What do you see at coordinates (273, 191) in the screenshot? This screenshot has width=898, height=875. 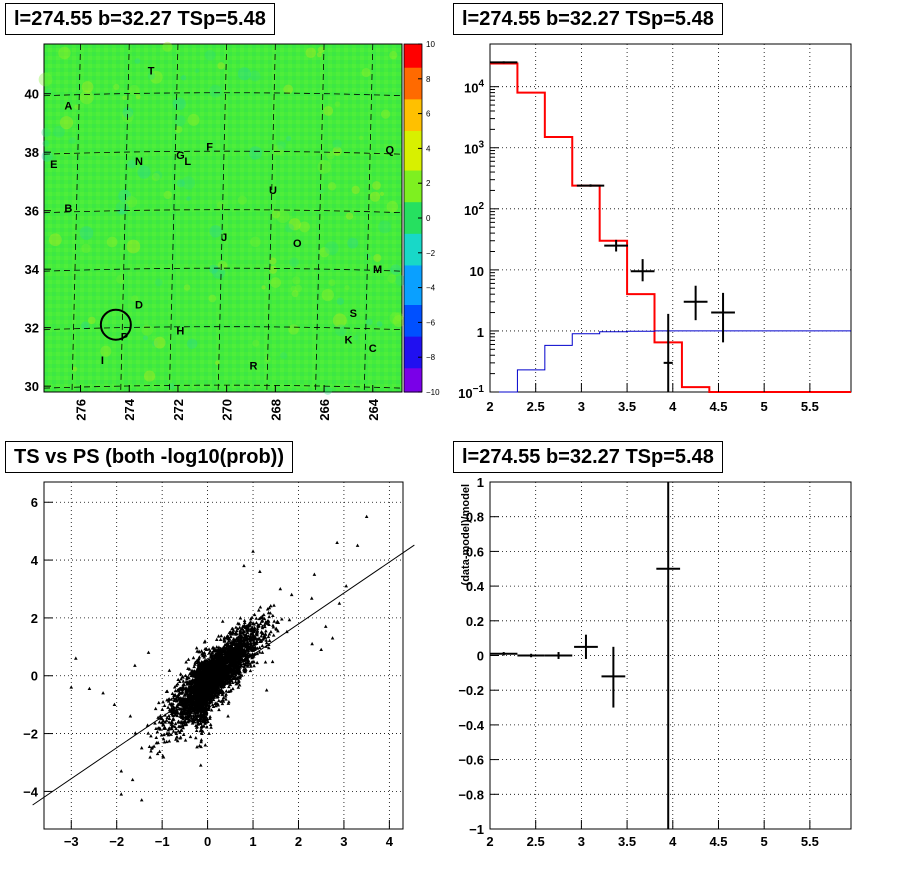 I see `source-label: U` at bounding box center [273, 191].